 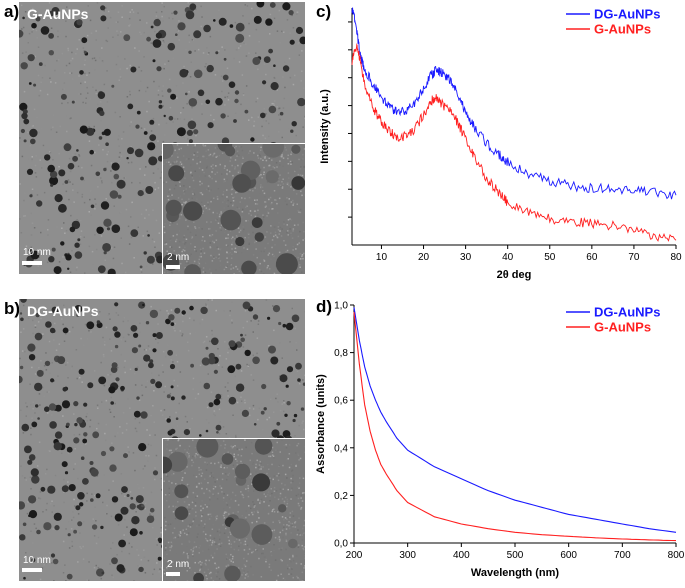 What do you see at coordinates (233, 208) in the screenshot?
I see `tem-a-inset: 2 nm` at bounding box center [233, 208].